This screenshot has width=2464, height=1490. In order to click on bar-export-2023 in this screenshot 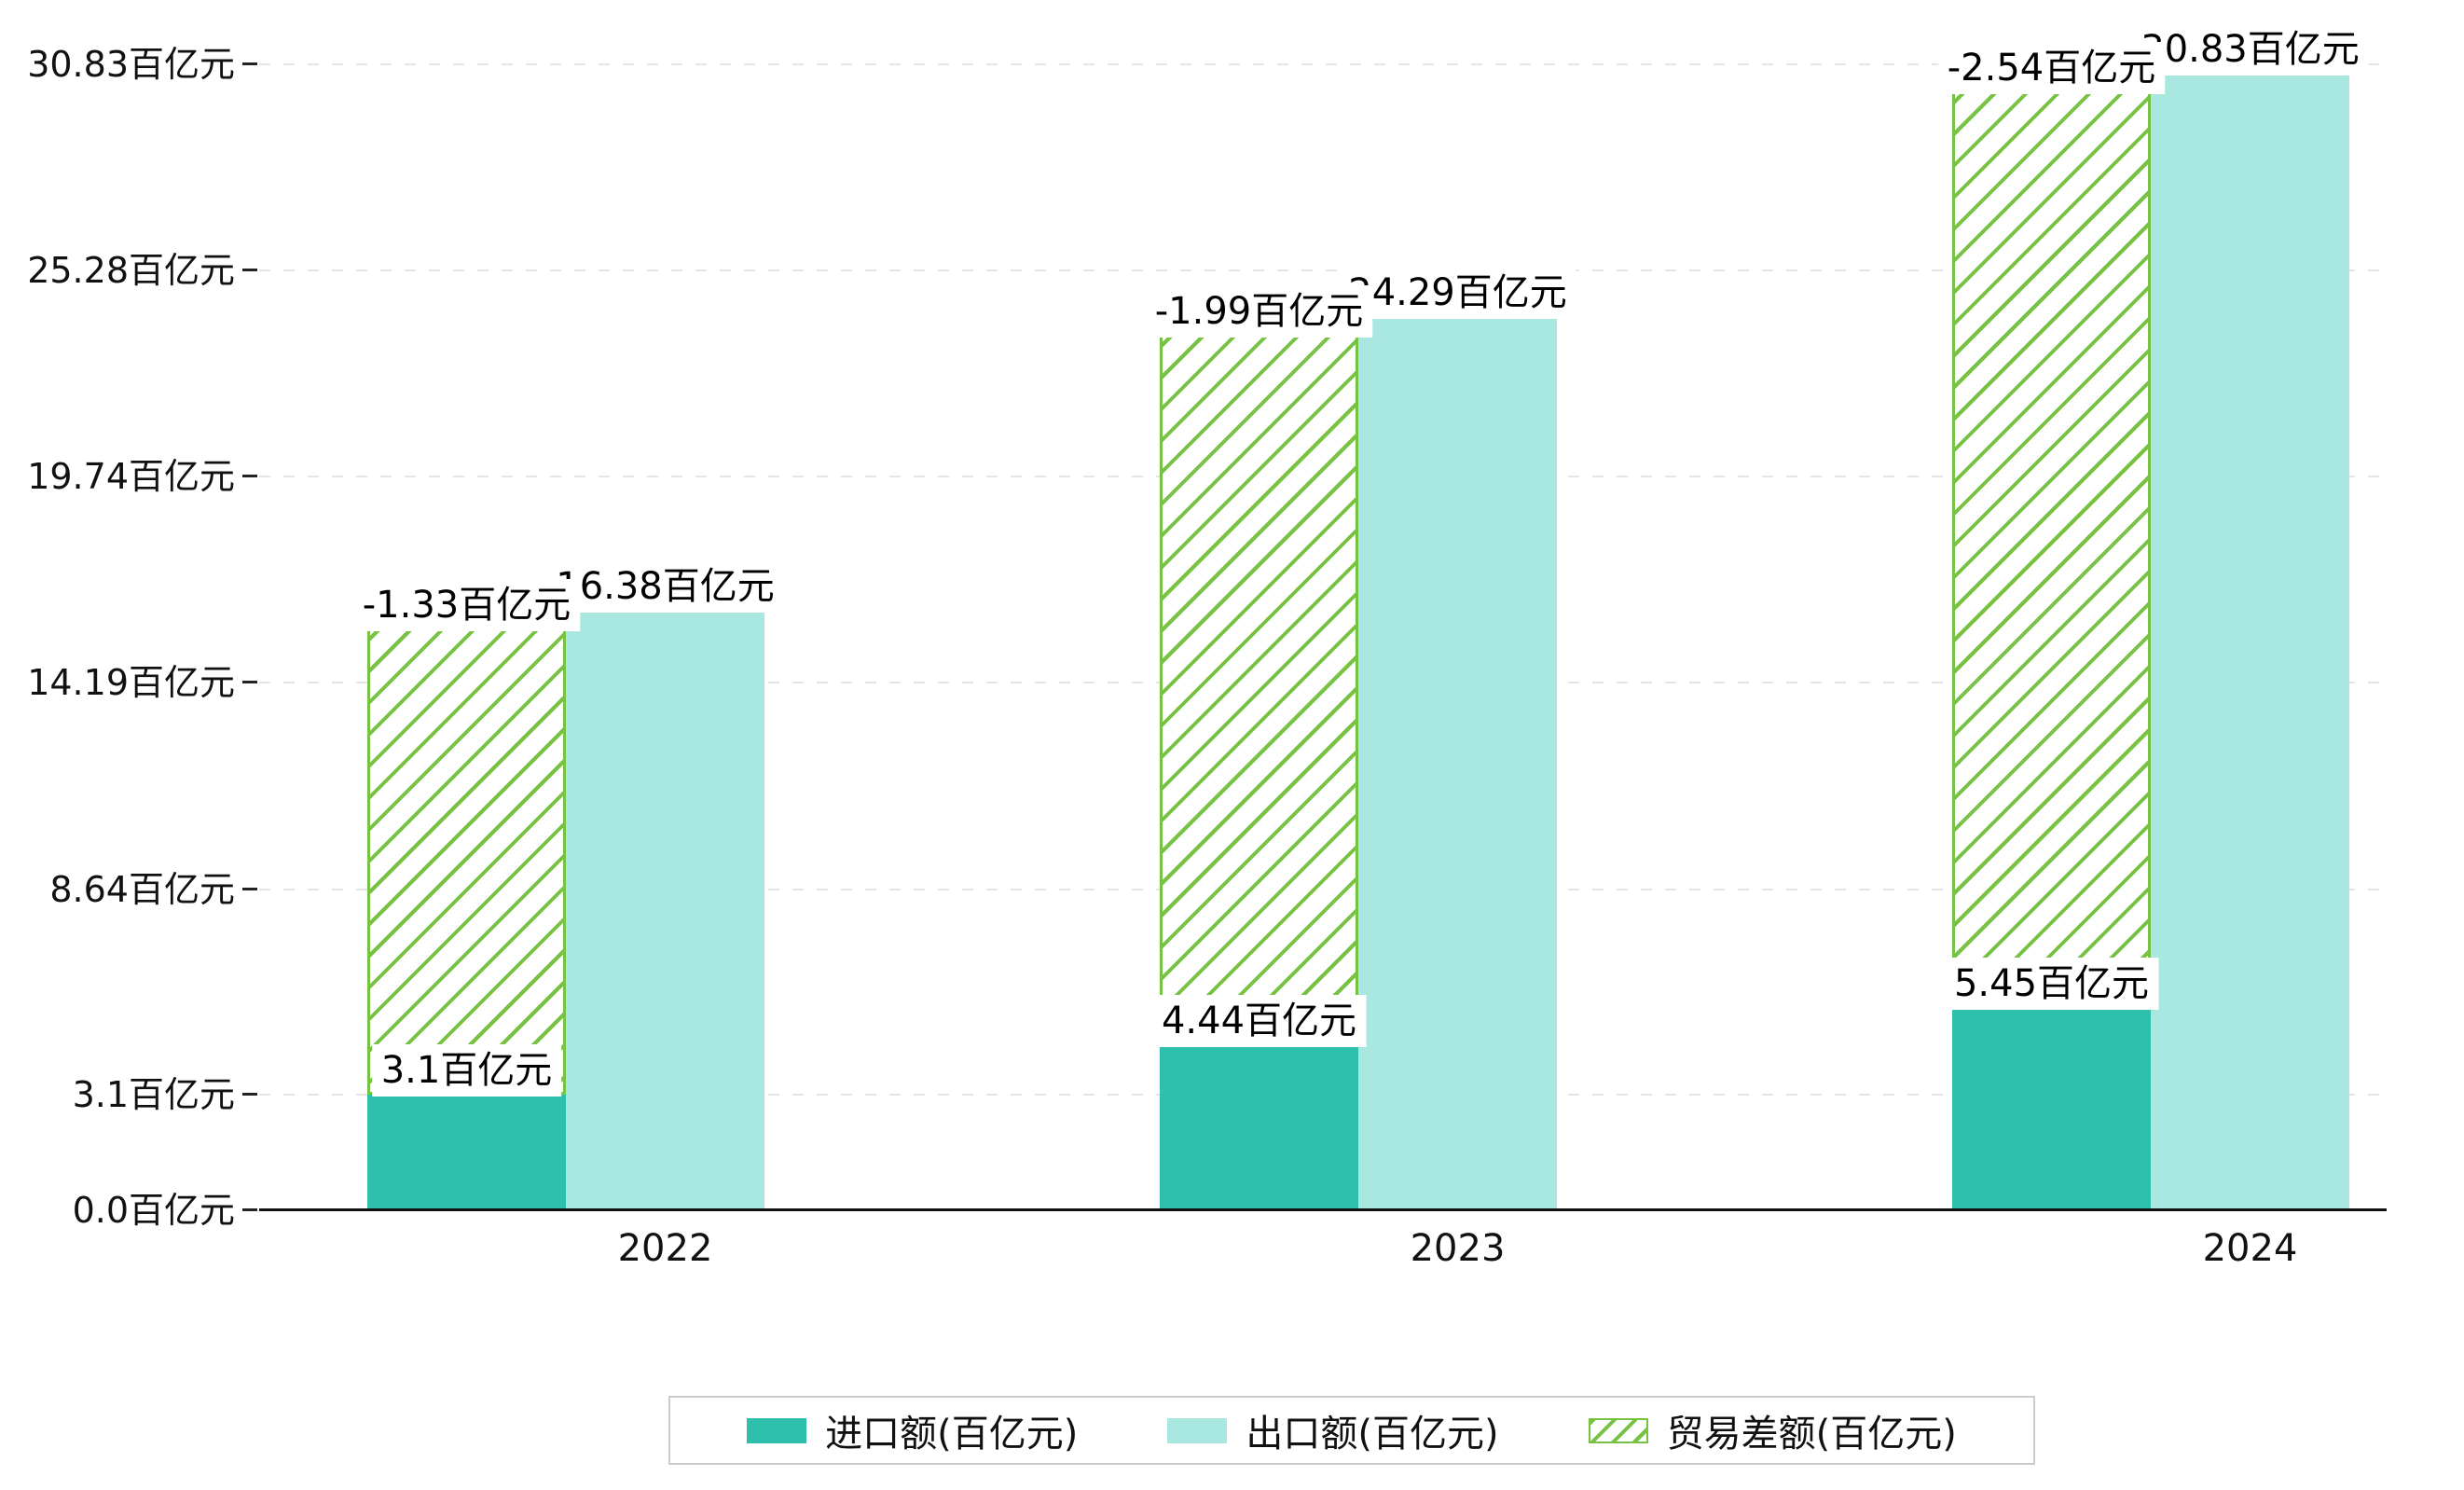, I will do `click(1458, 758)`.